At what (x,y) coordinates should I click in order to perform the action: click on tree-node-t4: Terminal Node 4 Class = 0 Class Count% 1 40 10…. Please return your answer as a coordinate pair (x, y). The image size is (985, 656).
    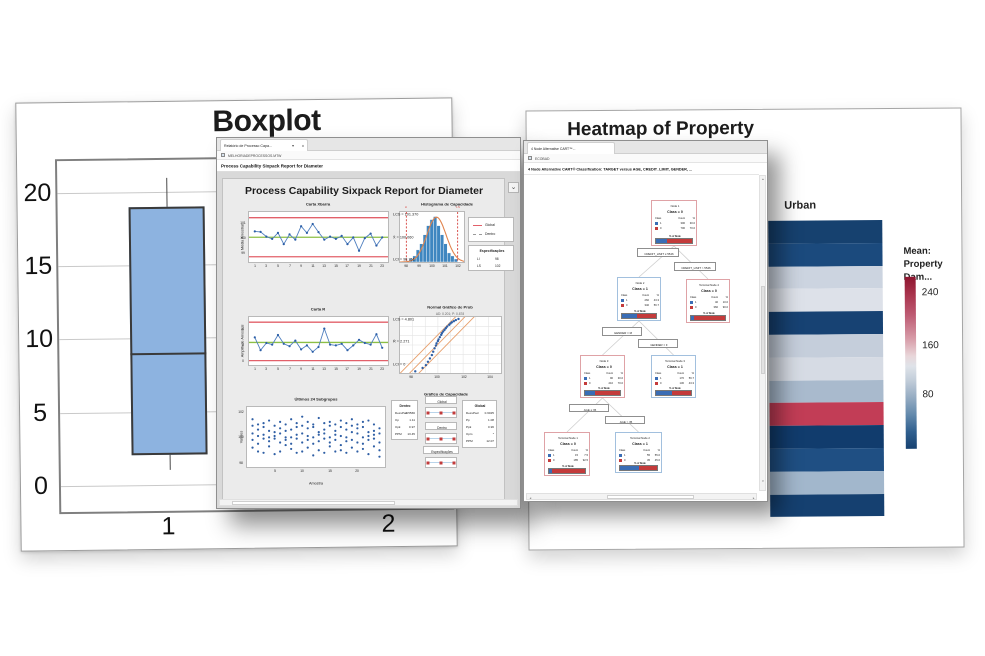
    Looking at the image, I should click on (708, 301).